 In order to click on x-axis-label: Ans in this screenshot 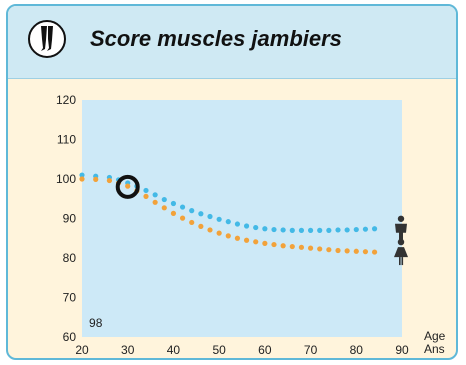, I will do `click(434, 349)`.